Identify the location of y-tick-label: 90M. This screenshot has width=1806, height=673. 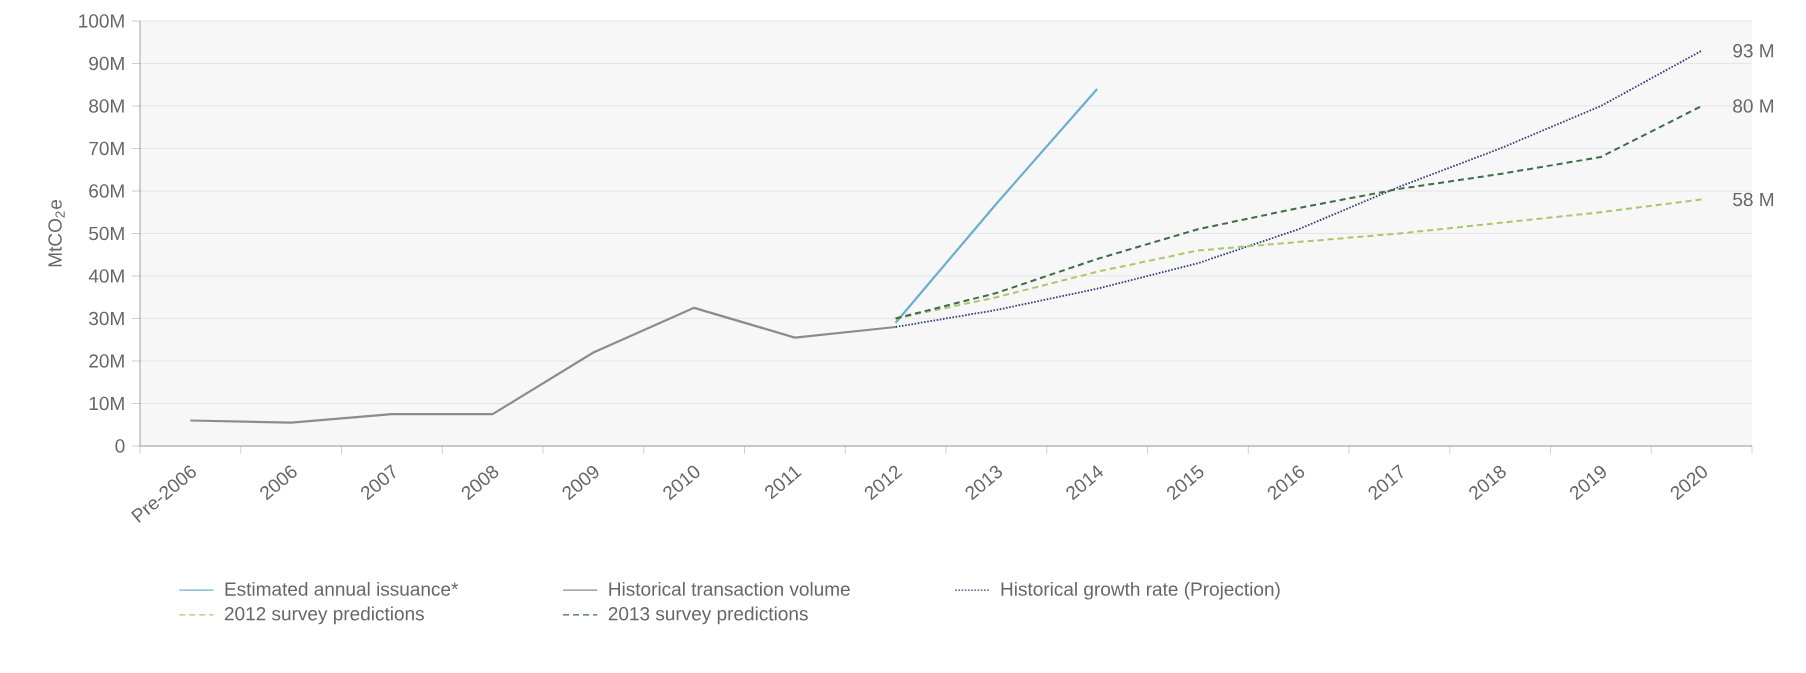
(106, 63).